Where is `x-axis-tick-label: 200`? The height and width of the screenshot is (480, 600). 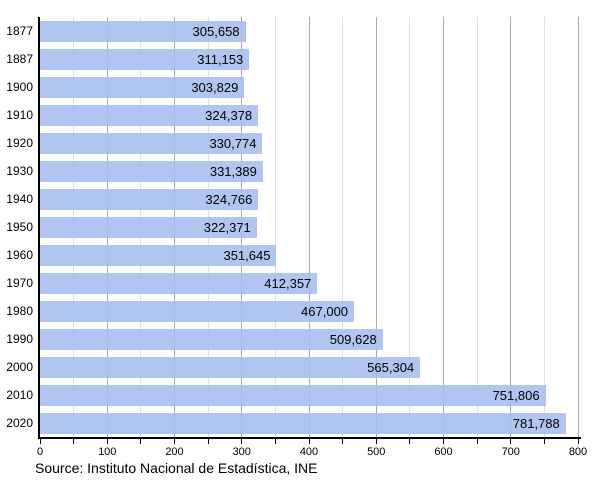
x-axis-tick-label: 200 is located at coordinates (174, 452).